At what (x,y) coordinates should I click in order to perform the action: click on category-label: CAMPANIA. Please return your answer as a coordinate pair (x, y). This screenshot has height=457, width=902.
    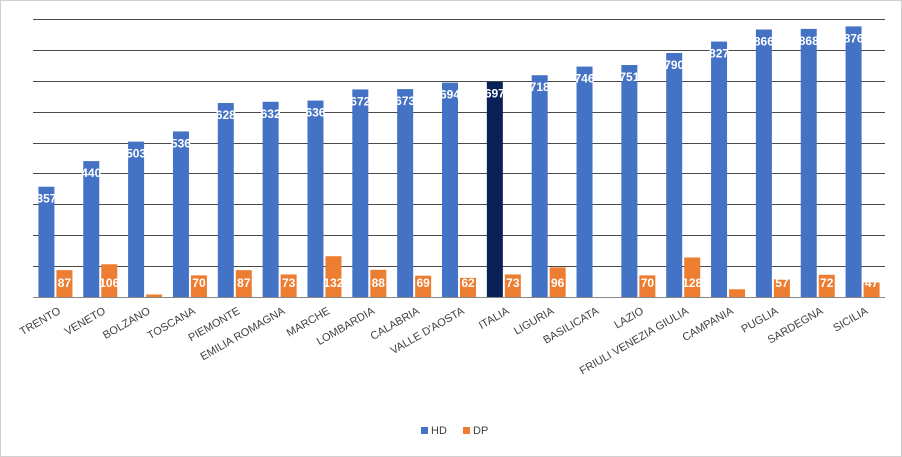
    Looking at the image, I should click on (709, 324).